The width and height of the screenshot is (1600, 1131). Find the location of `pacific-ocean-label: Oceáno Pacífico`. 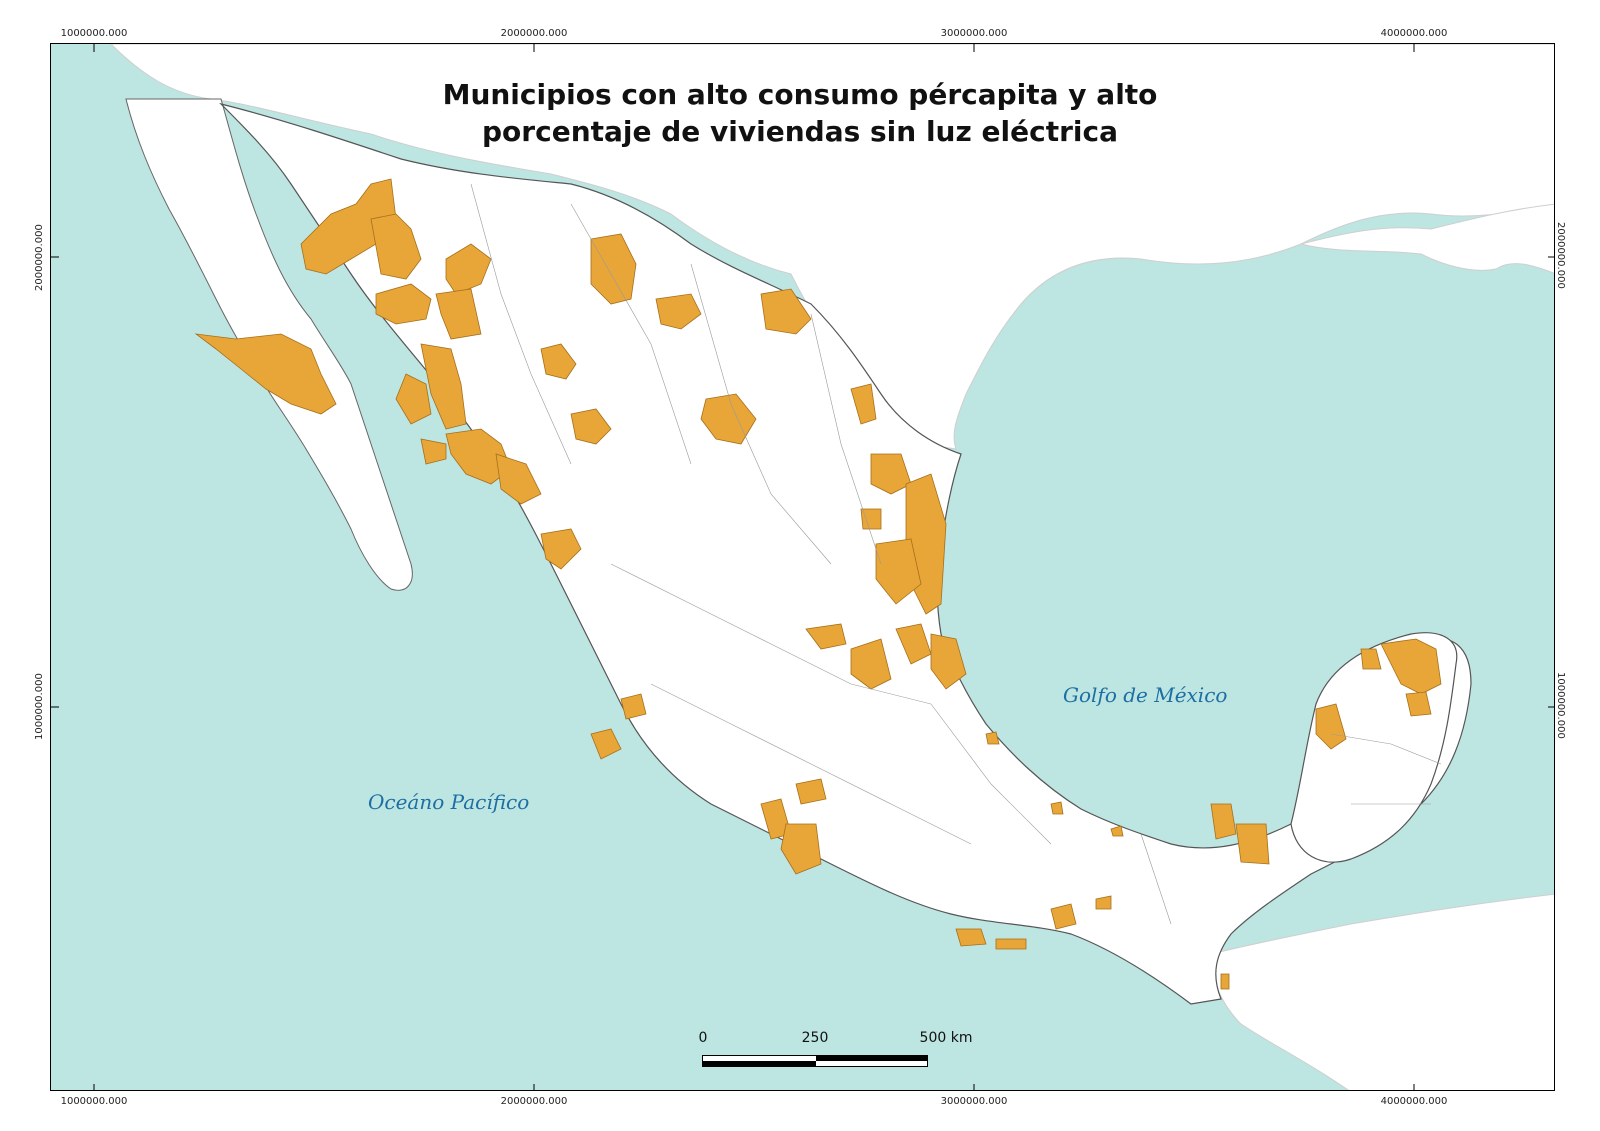

pacific-ocean-label: Oceáno Pacífico is located at coordinates (449, 802).